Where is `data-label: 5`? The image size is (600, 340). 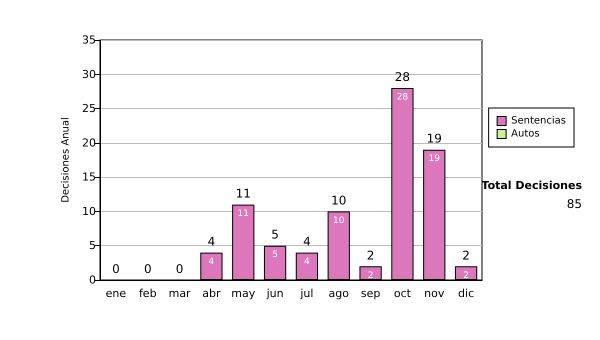
data-label: 5 is located at coordinates (275, 255).